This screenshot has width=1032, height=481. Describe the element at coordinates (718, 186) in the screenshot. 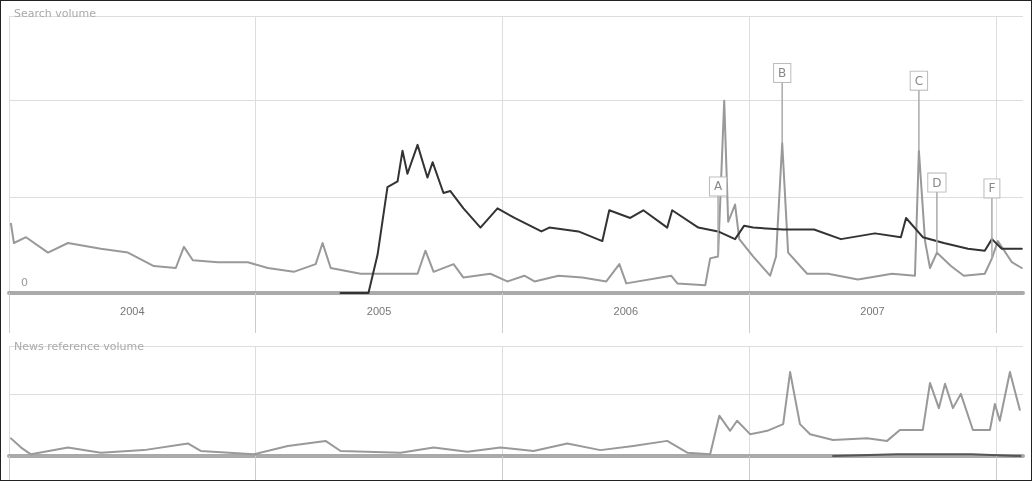

I see `annotation: A` at that location.